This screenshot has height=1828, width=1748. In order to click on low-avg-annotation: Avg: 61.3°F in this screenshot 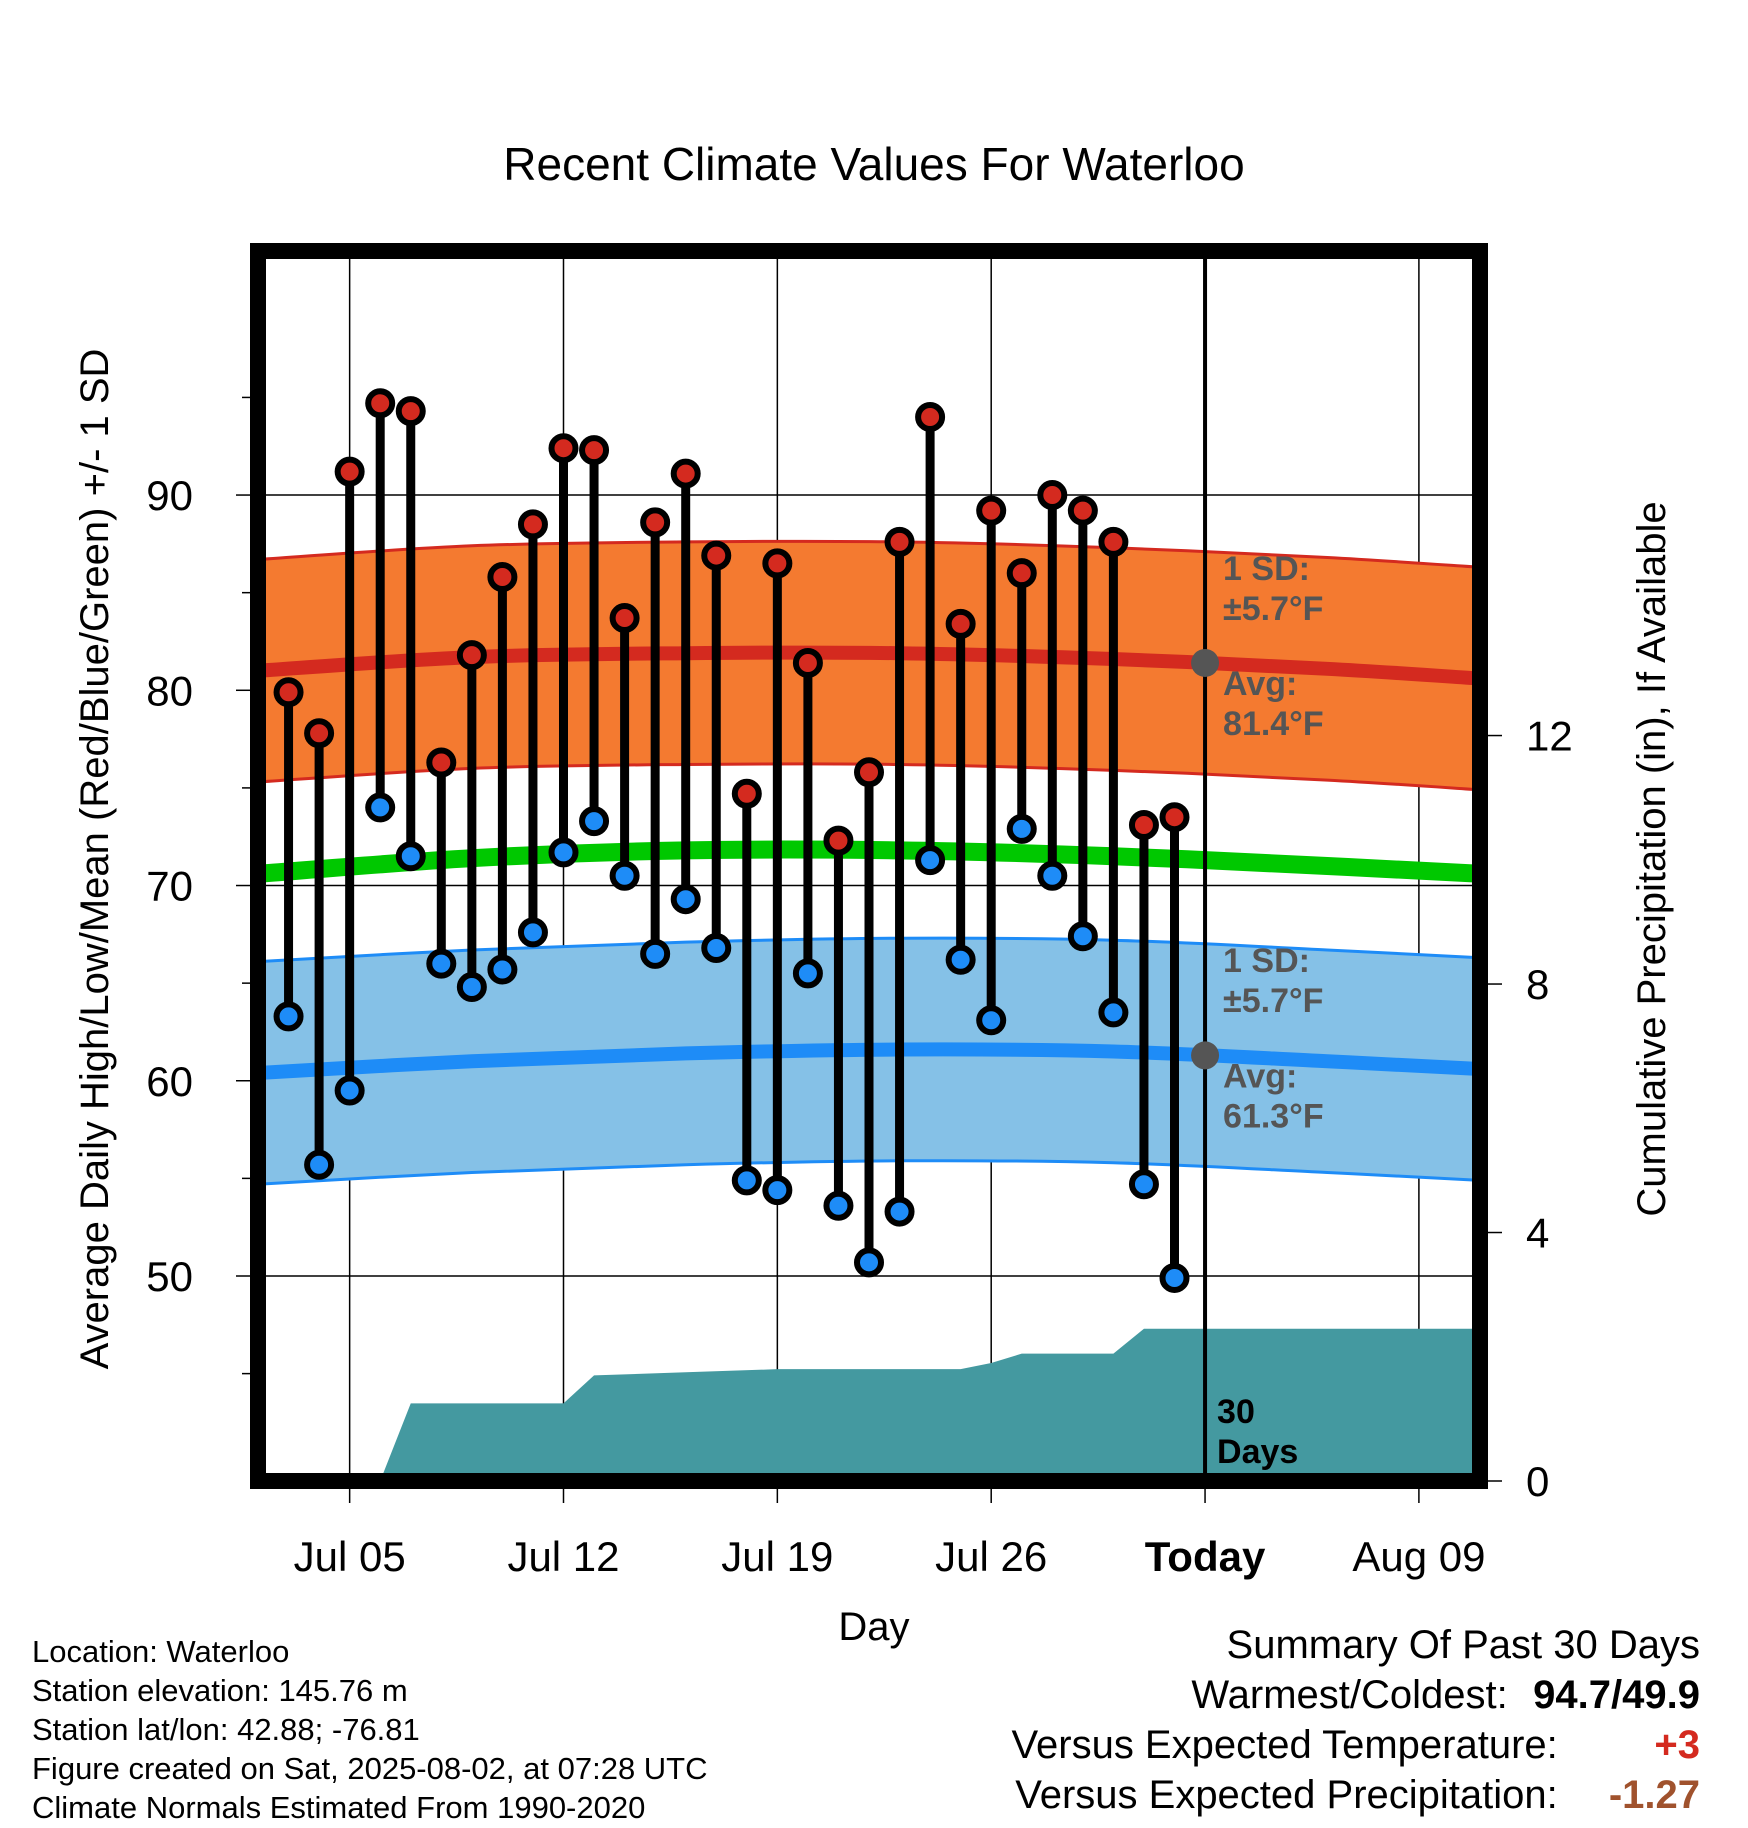, I will do `click(1273, 1096)`.